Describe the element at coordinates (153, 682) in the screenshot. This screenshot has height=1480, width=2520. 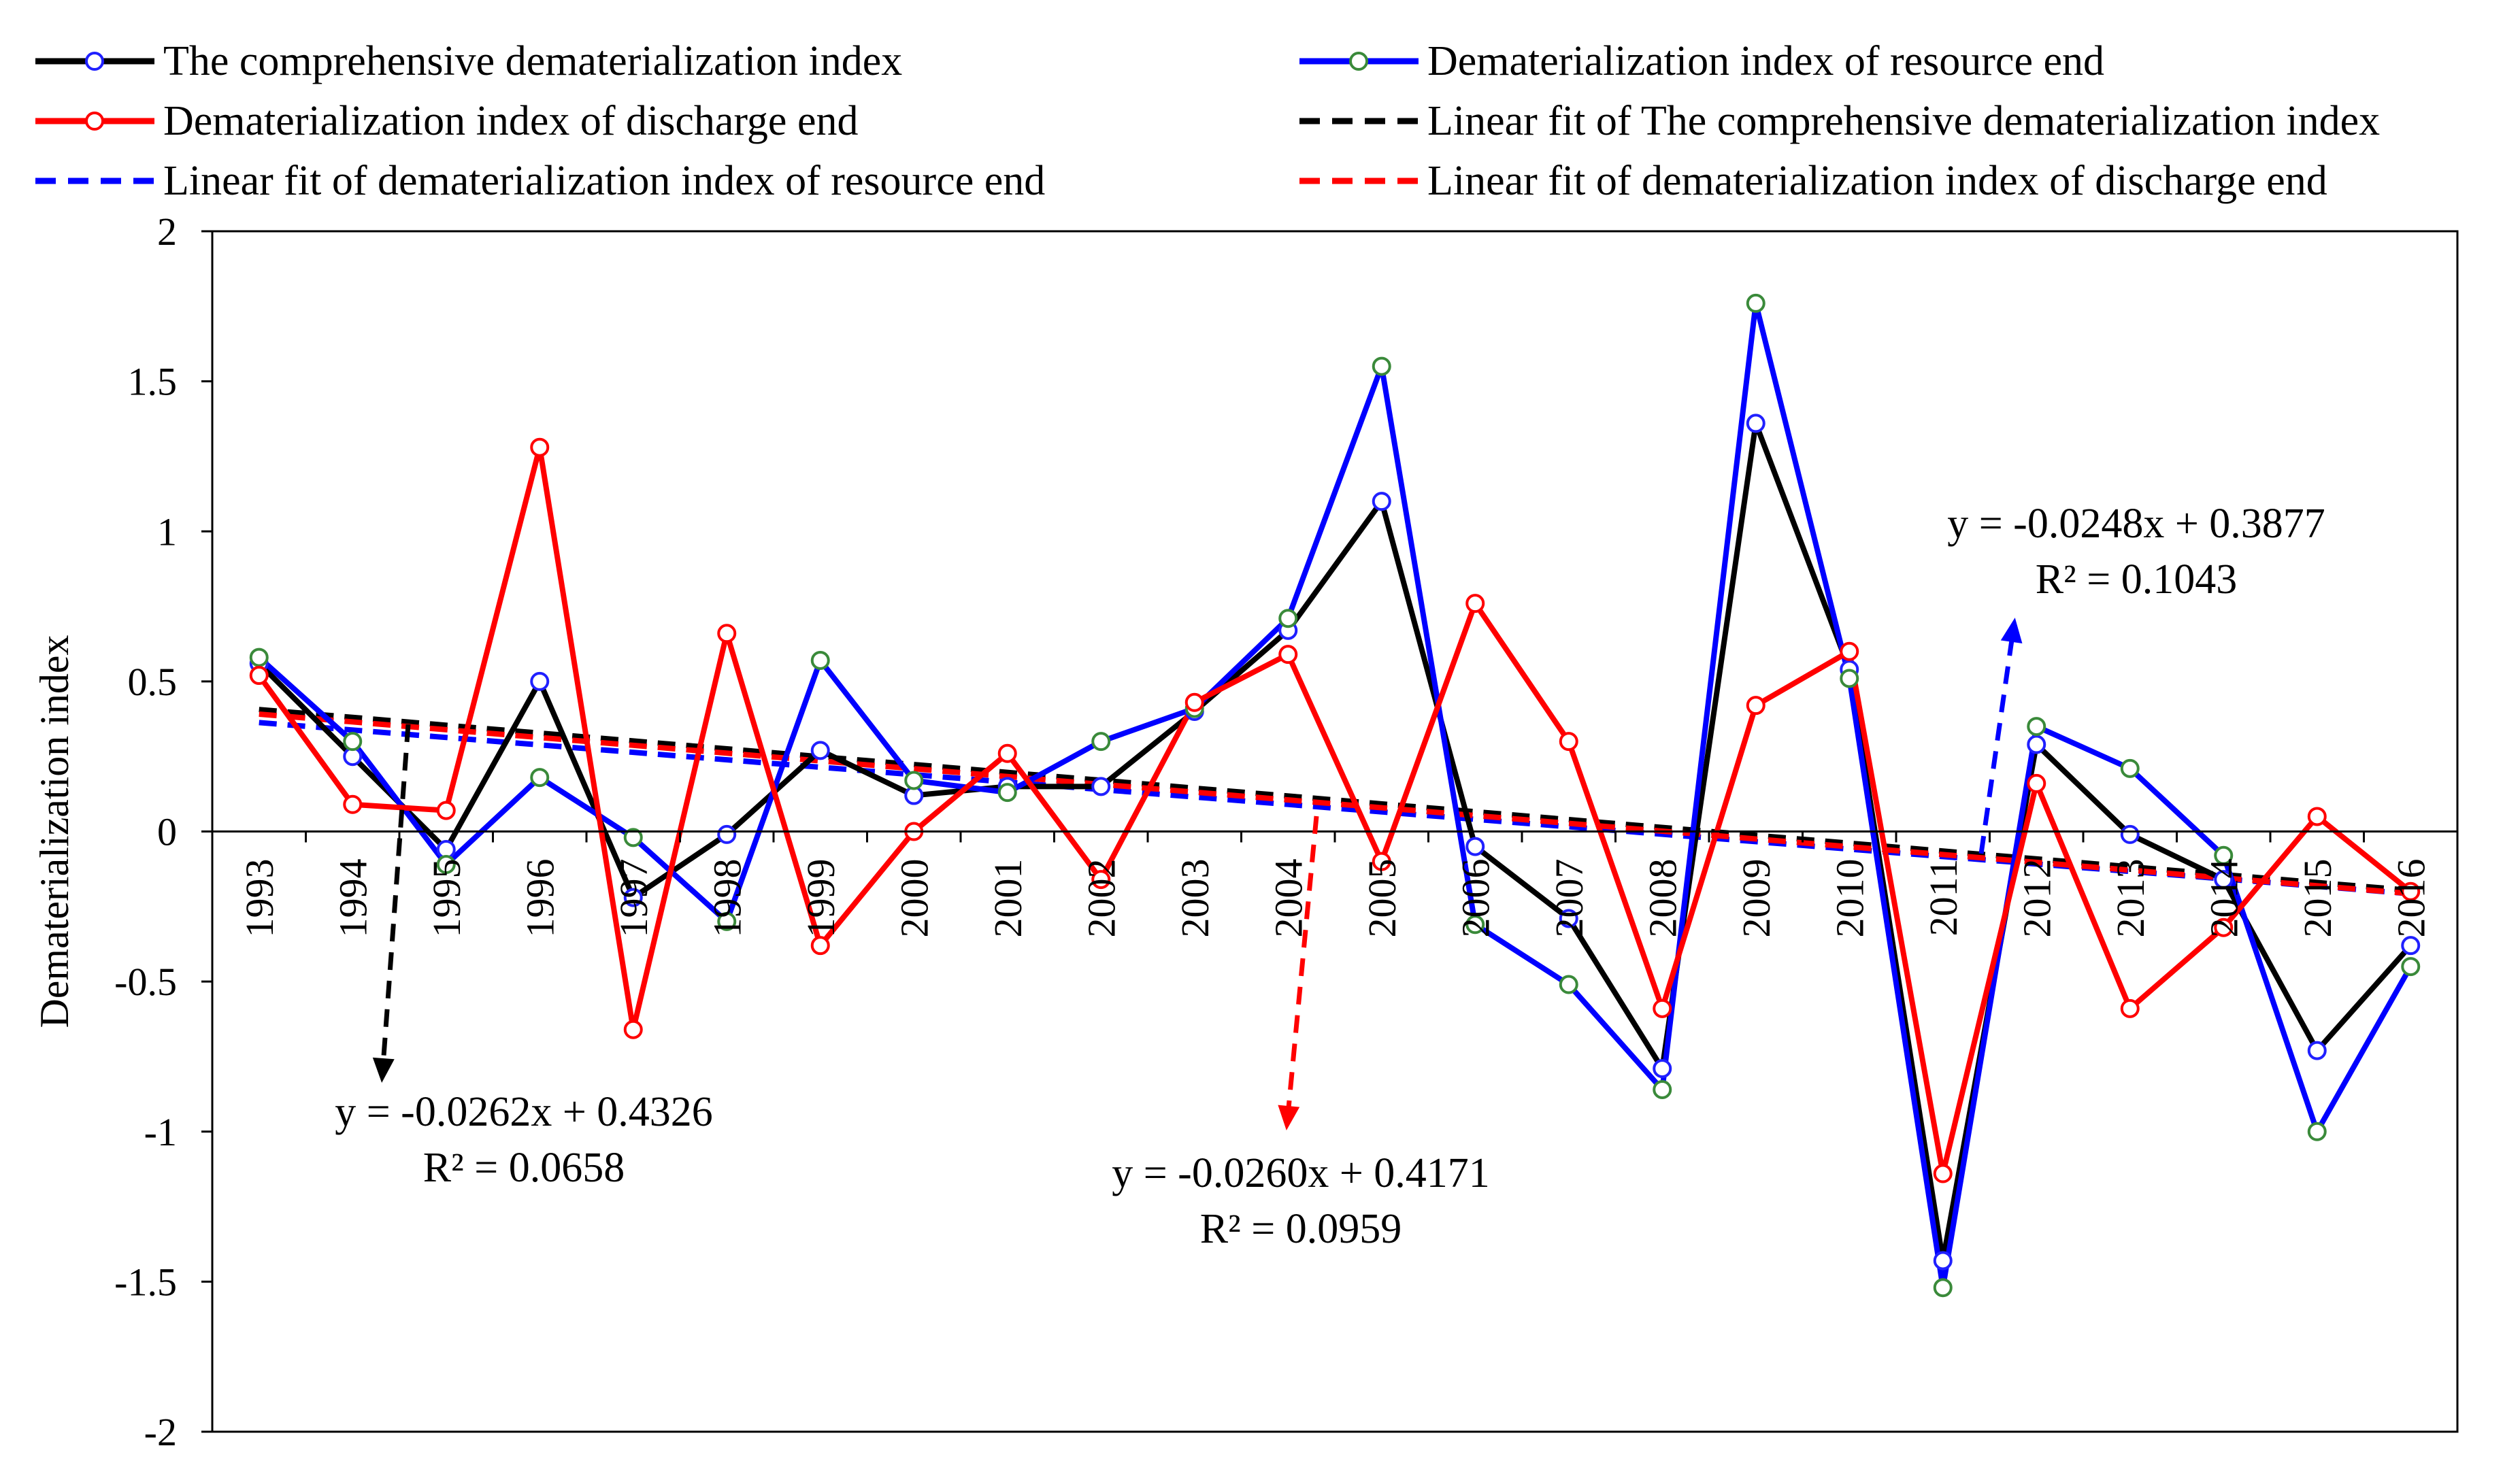
I see `y-tick-label: 0.5` at that location.